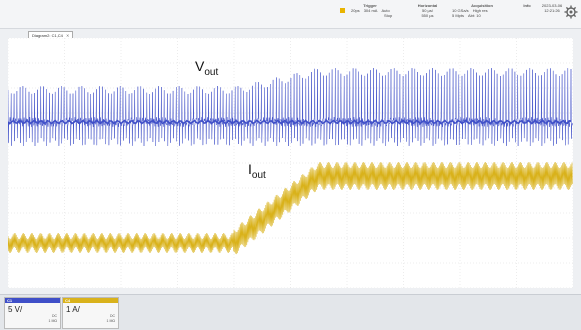 The image size is (581, 330). Describe the element at coordinates (474, 15) in the screenshot. I see `acq-count: Abt: 10` at that location.